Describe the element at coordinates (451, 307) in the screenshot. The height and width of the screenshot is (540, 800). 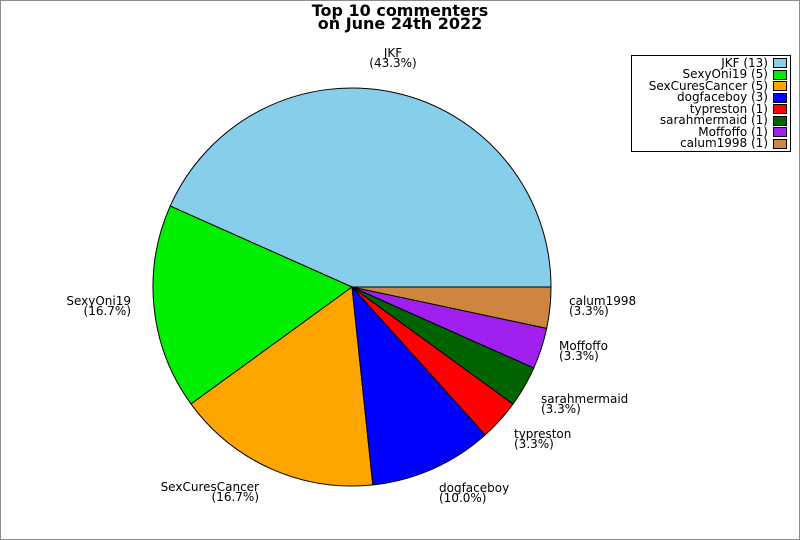
I see `pie-slice-calum1998` at that location.